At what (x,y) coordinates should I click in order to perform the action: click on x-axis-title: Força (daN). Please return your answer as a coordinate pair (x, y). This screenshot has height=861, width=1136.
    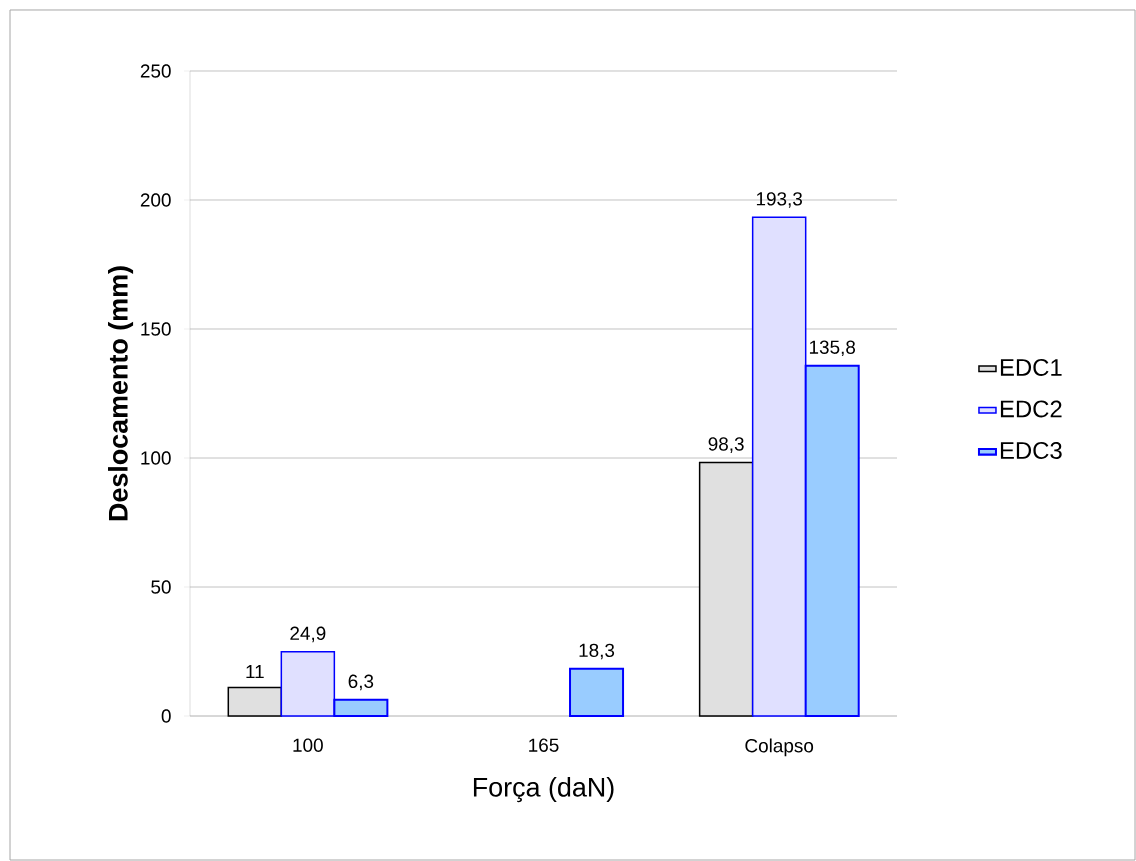
    Looking at the image, I should click on (543, 789).